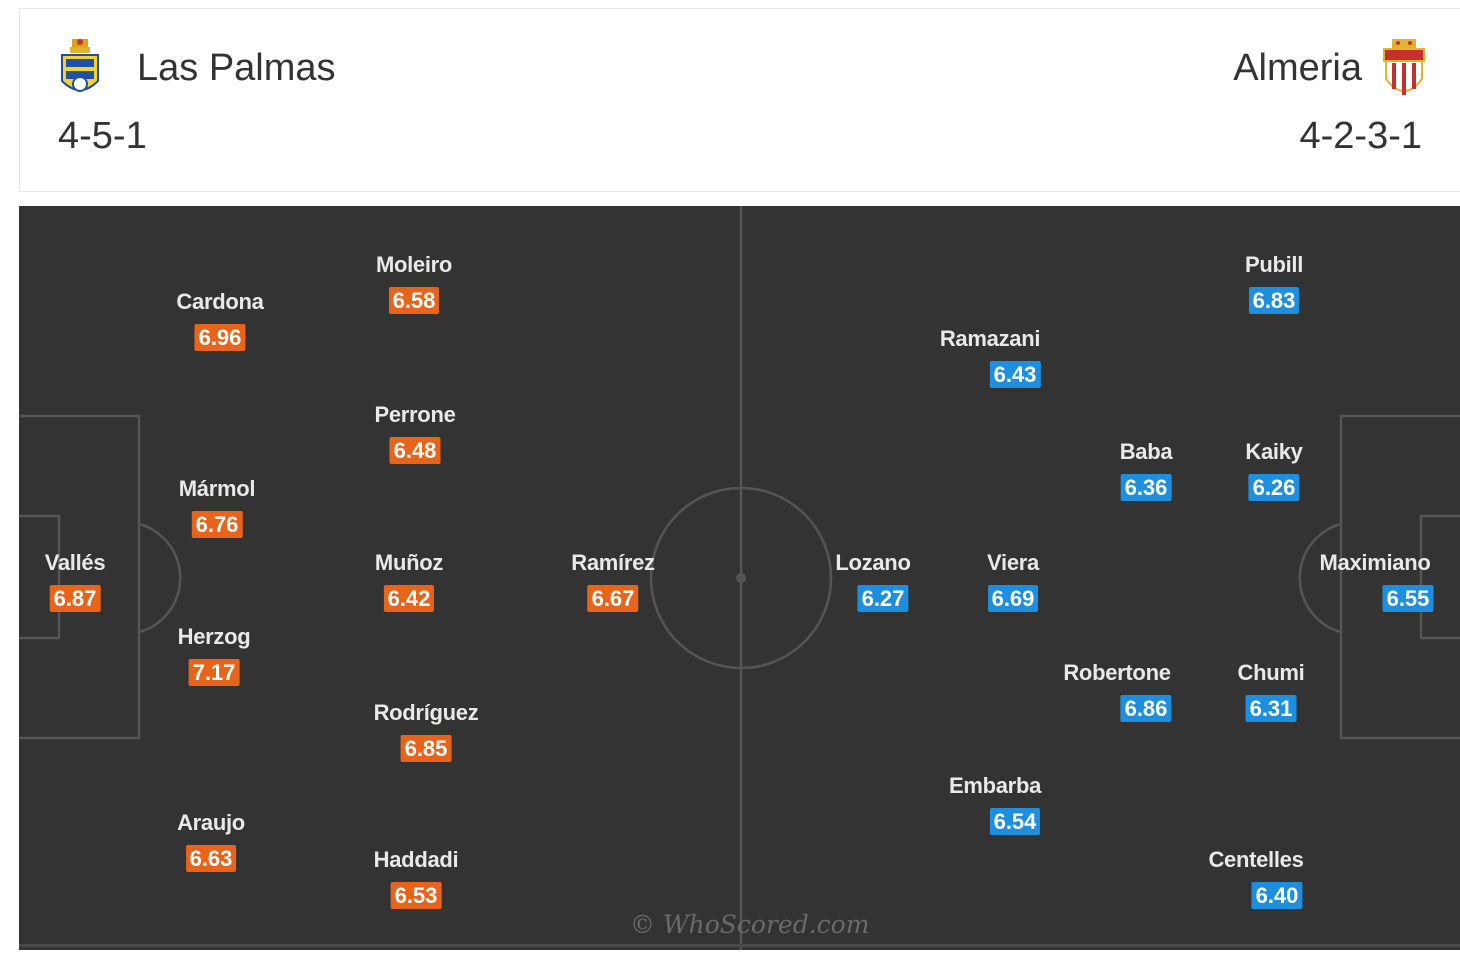 Image resolution: width=1460 pixels, height=953 pixels. Describe the element at coordinates (990, 357) in the screenshot. I see `player-ramazani: Ramazani 6.43` at that location.